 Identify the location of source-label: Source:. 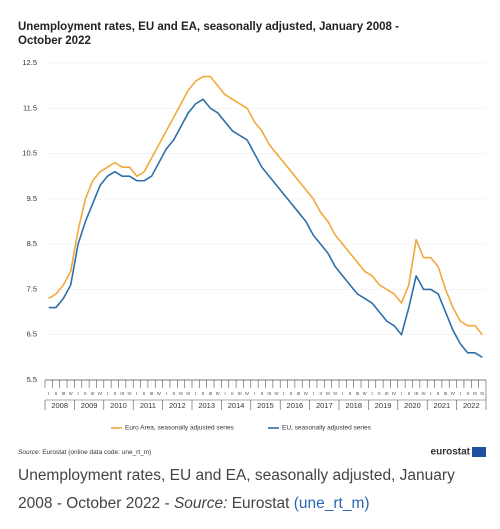
(29, 452).